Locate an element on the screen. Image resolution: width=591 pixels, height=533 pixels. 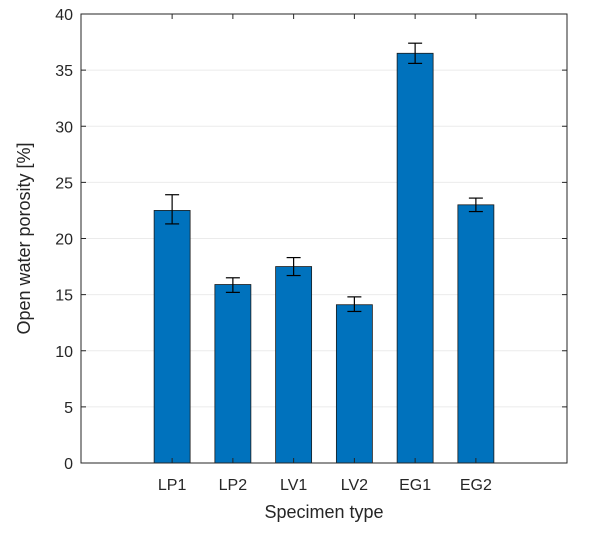
bar-lp1 is located at coordinates (172, 337).